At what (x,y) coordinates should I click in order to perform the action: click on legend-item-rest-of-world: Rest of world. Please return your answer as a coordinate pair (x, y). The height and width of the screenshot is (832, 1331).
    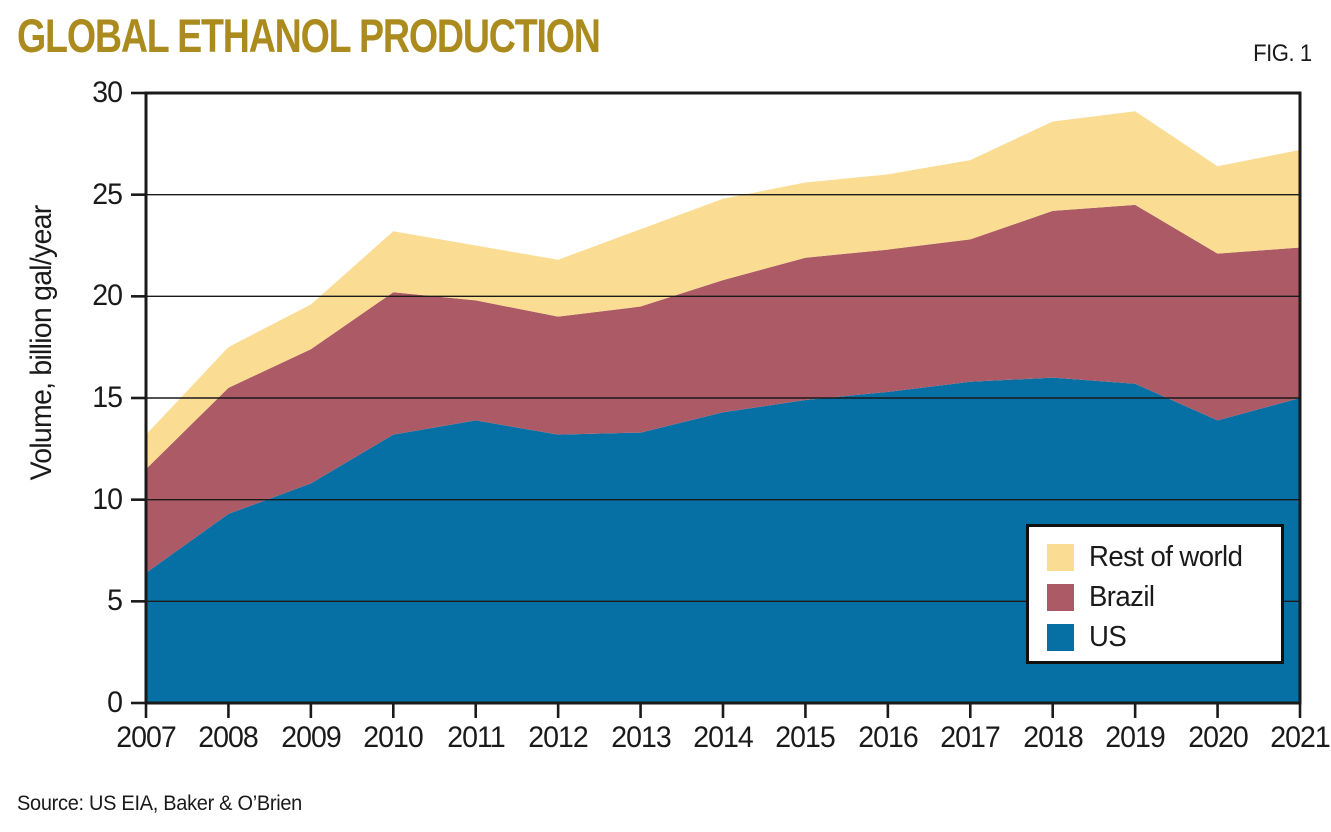
    Looking at the image, I should click on (1164, 557).